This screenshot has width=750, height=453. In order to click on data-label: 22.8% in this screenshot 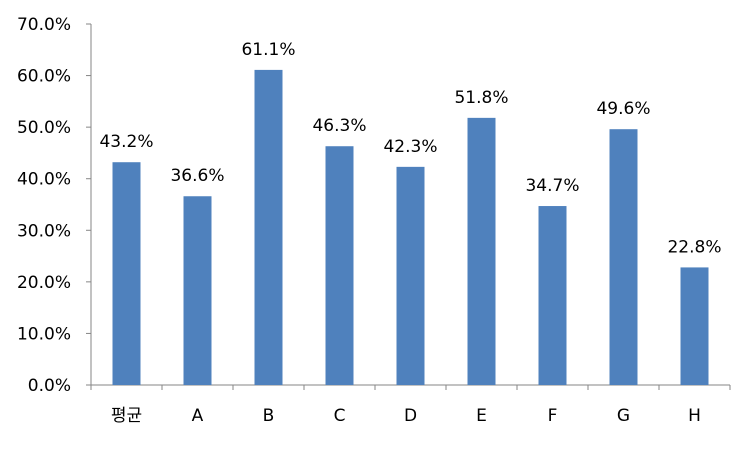, I will do `click(694, 247)`.